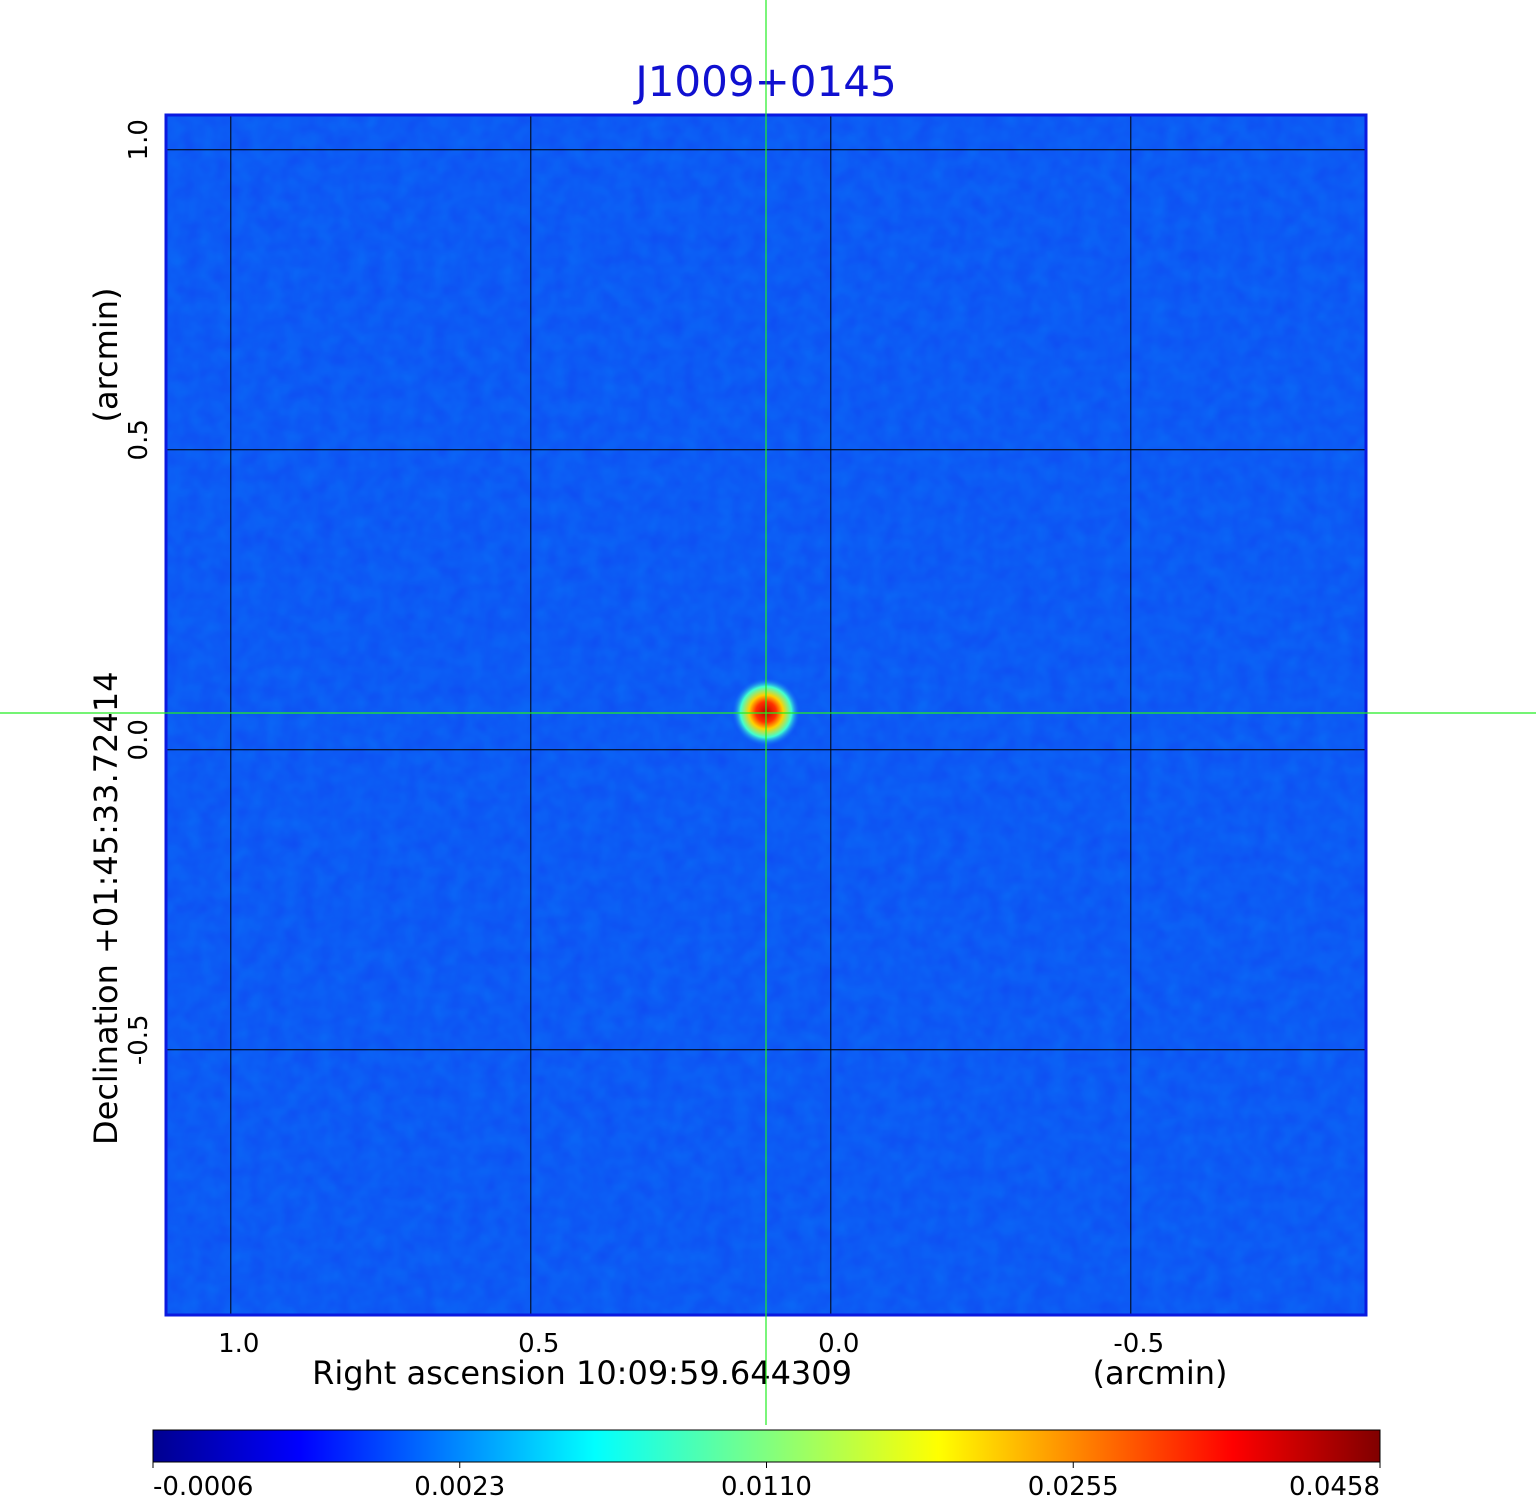 The width and height of the screenshot is (1536, 1504). Describe the element at coordinates (582, 1373) in the screenshot. I see `x-axis-label: Right ascension 10:09:59.644309` at that location.